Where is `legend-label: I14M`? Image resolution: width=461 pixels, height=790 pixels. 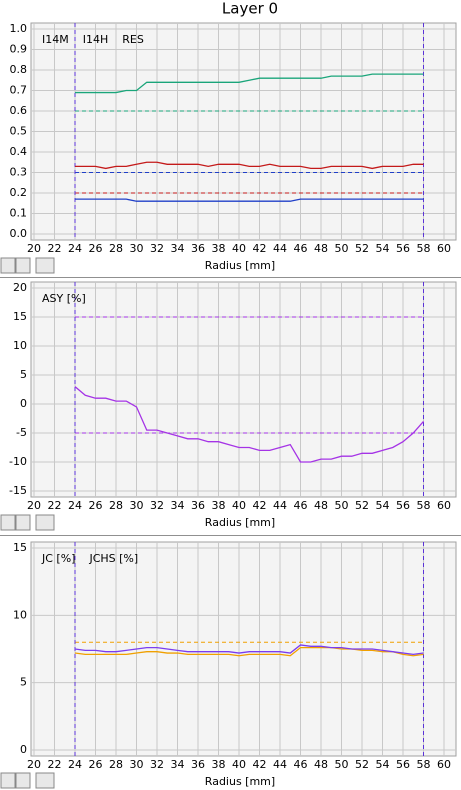 legend-label: I14M is located at coordinates (55, 39).